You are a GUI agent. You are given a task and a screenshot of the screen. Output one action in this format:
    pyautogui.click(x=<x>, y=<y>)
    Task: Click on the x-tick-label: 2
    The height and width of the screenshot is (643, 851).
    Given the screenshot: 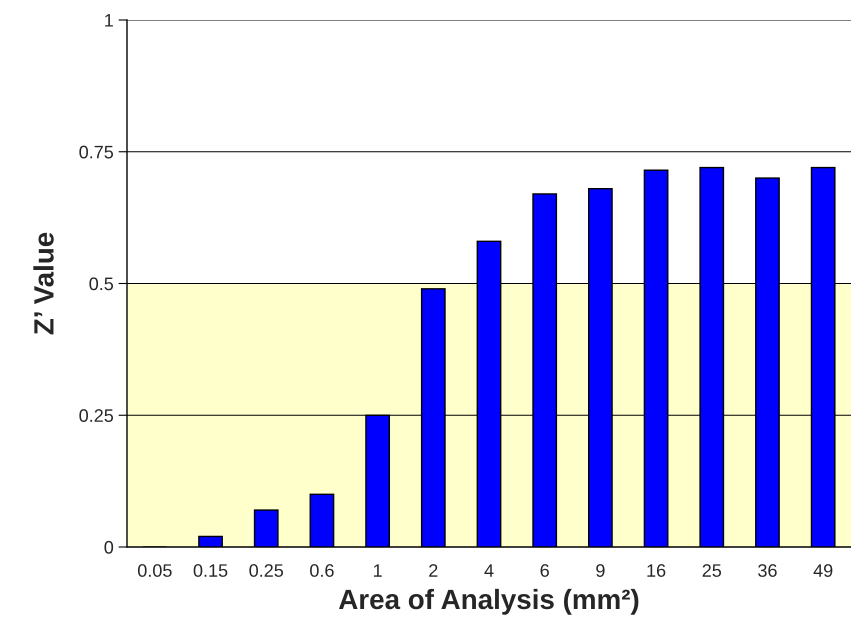 What is the action you would take?
    pyautogui.click(x=433, y=570)
    